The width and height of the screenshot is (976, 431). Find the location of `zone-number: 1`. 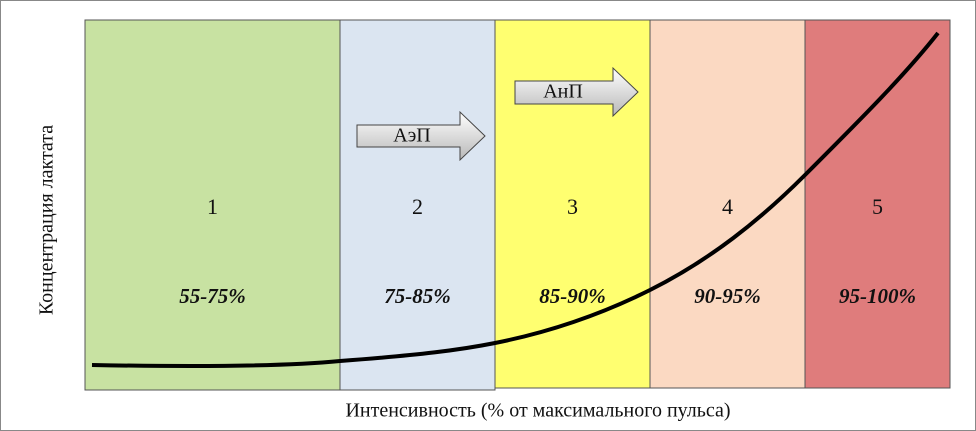

zone-number: 1 is located at coordinates (212, 206).